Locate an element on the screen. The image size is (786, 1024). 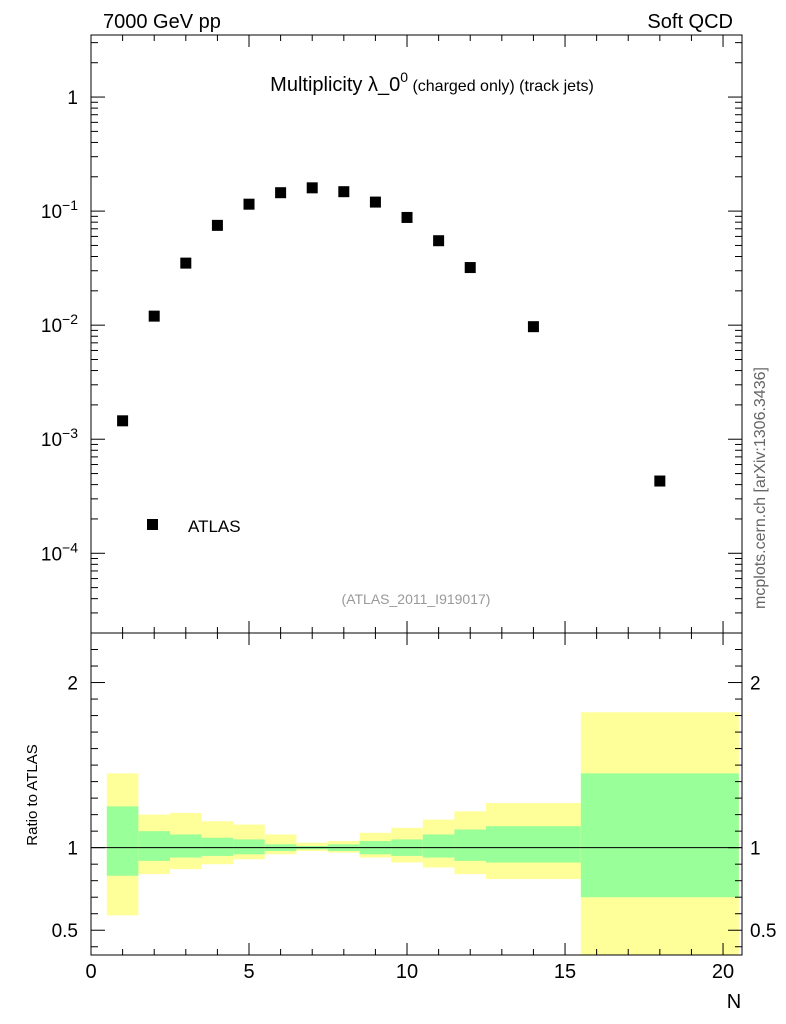
y-tick-label-1: 10⁻¹ is located at coordinates (59, 210).